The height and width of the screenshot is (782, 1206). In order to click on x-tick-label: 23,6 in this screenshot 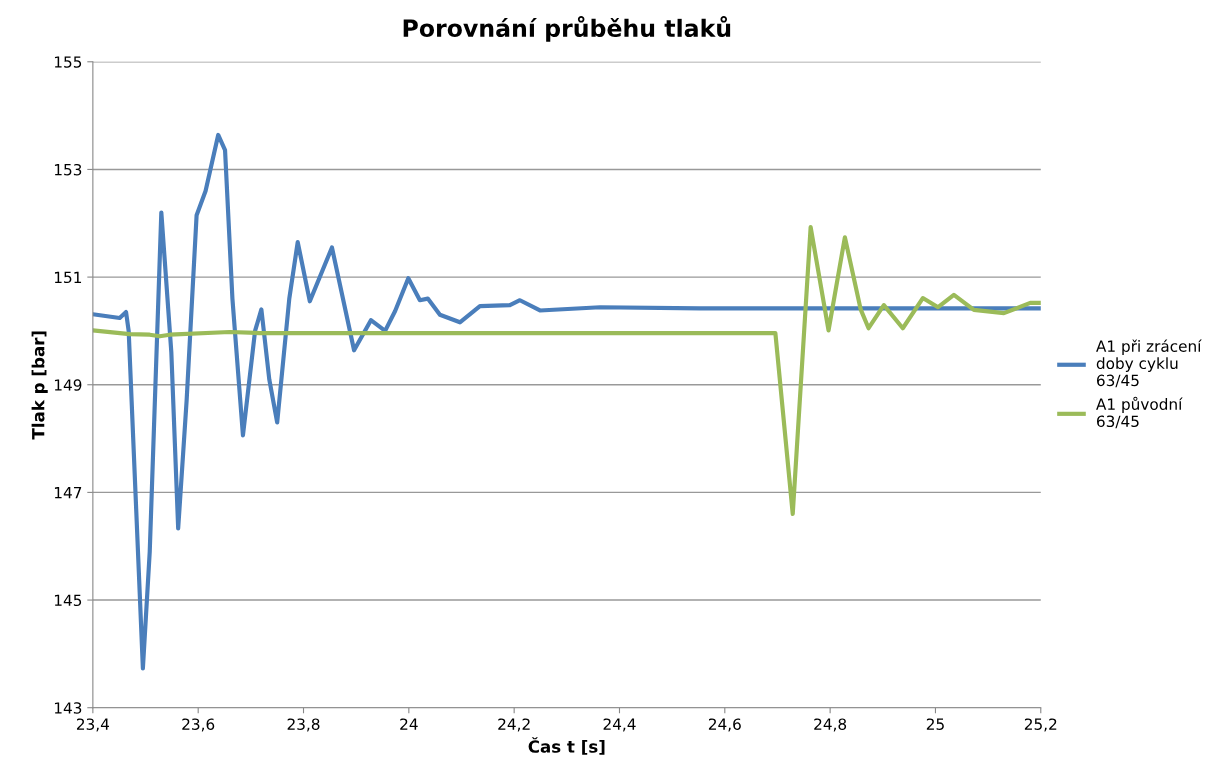, I will do `click(198, 725)`.